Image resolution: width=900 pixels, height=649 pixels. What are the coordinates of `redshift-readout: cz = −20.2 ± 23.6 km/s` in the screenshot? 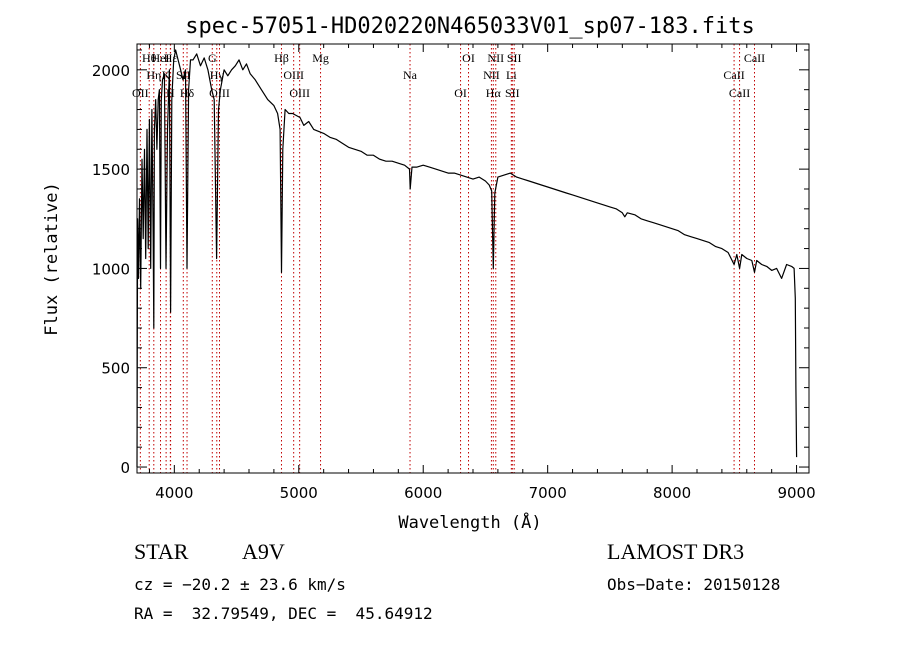 It's located at (240, 584).